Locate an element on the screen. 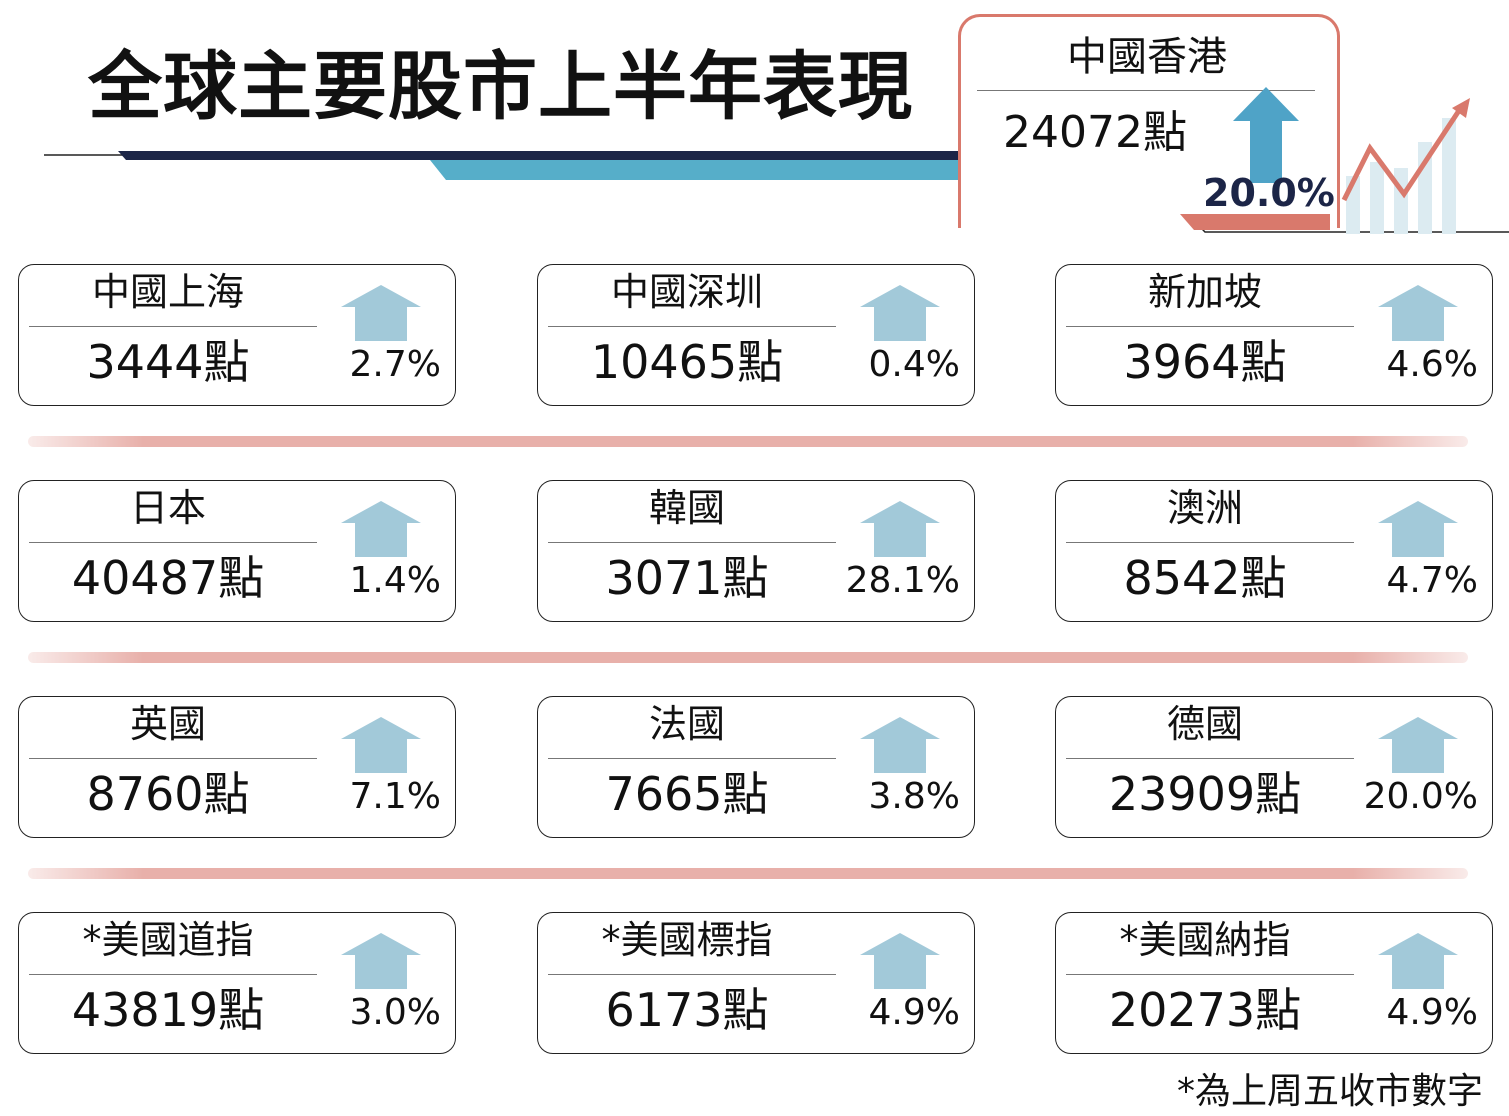  market-card: 英國 8760點 7.1% is located at coordinates (237, 767).